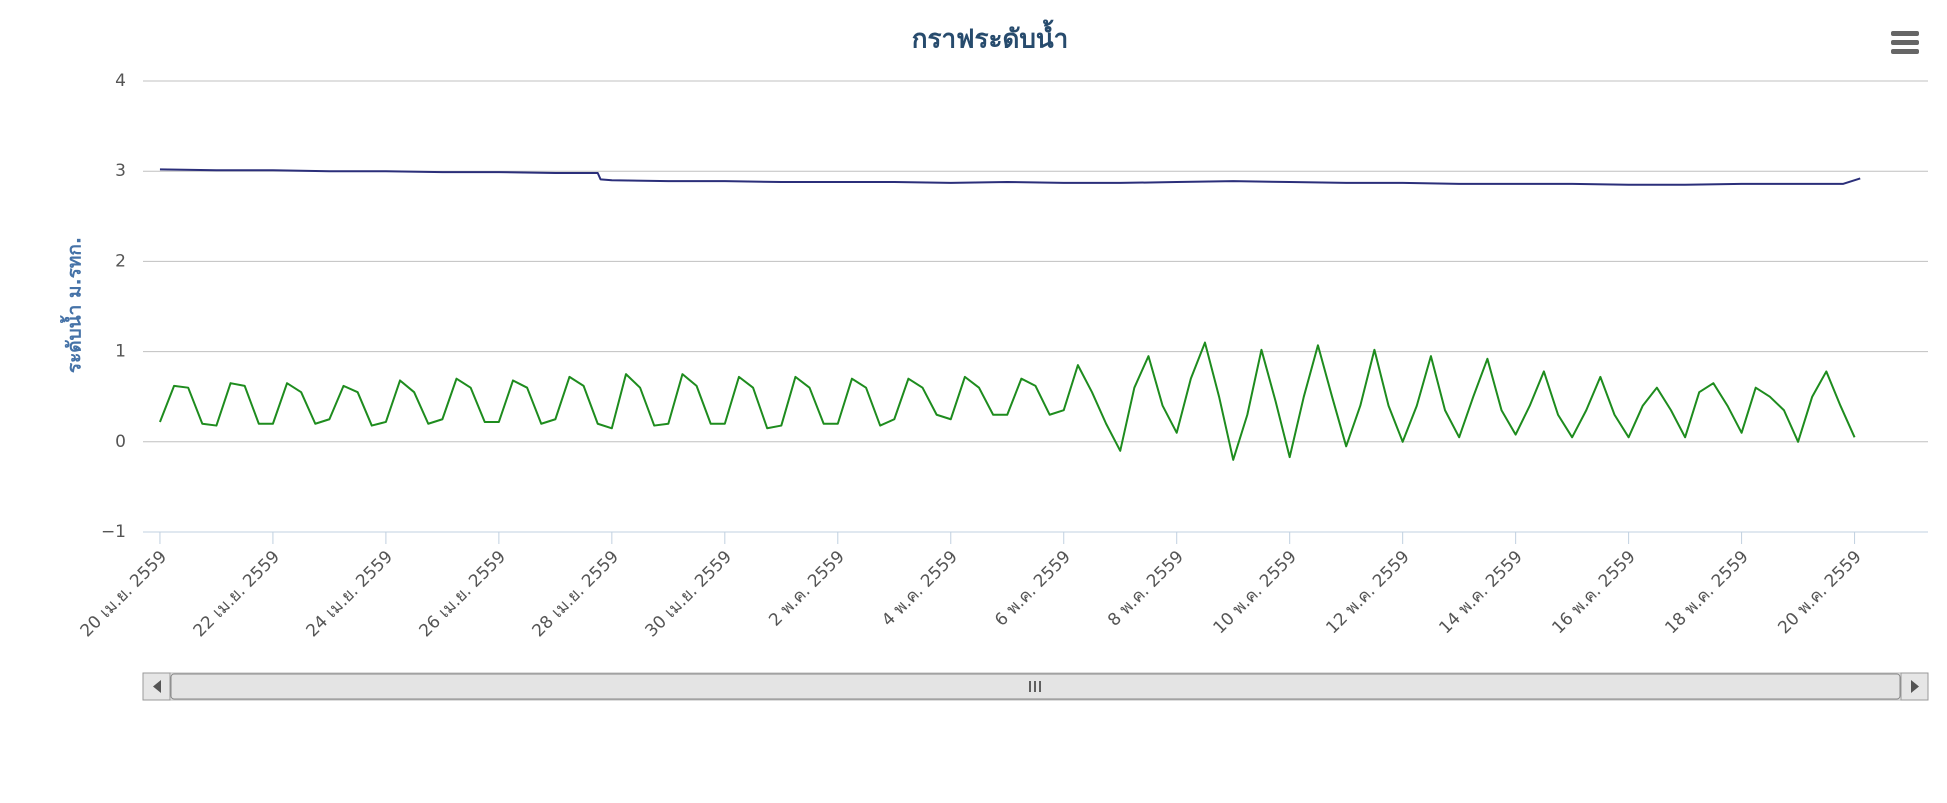 The image size is (1947, 803). I want to click on chart-title: กราฟระดับน้ำ, so click(990, 37).